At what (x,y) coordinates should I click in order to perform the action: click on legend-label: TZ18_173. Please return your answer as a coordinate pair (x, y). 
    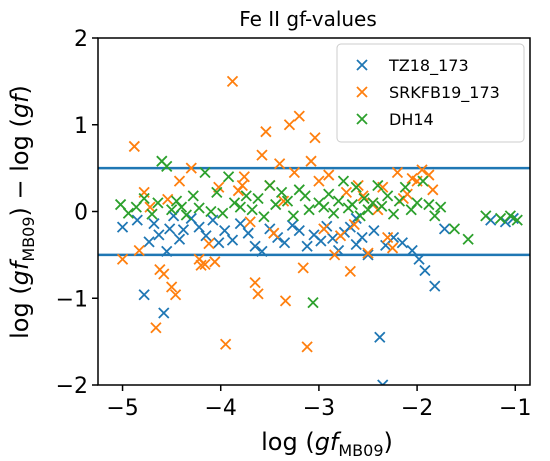
    Looking at the image, I should click on (428, 66).